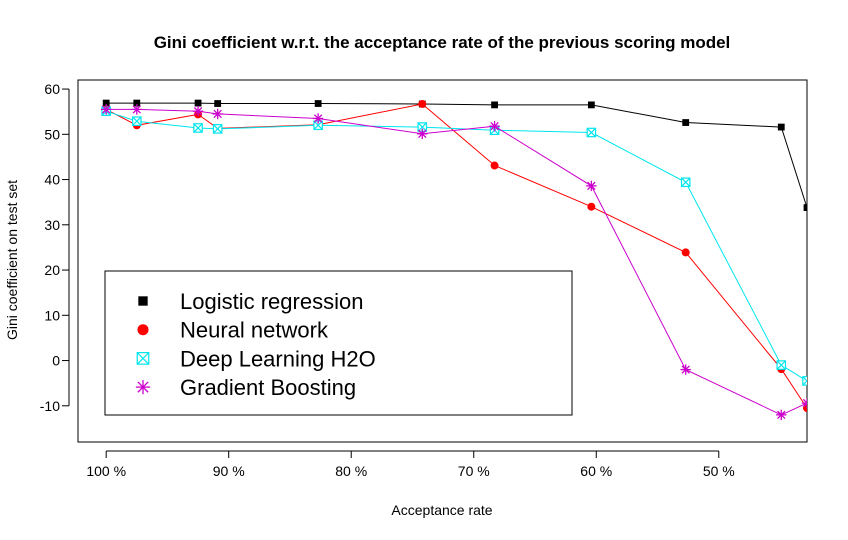 This screenshot has height=540, width=848. I want to click on legend-label: Neural network, so click(254, 330).